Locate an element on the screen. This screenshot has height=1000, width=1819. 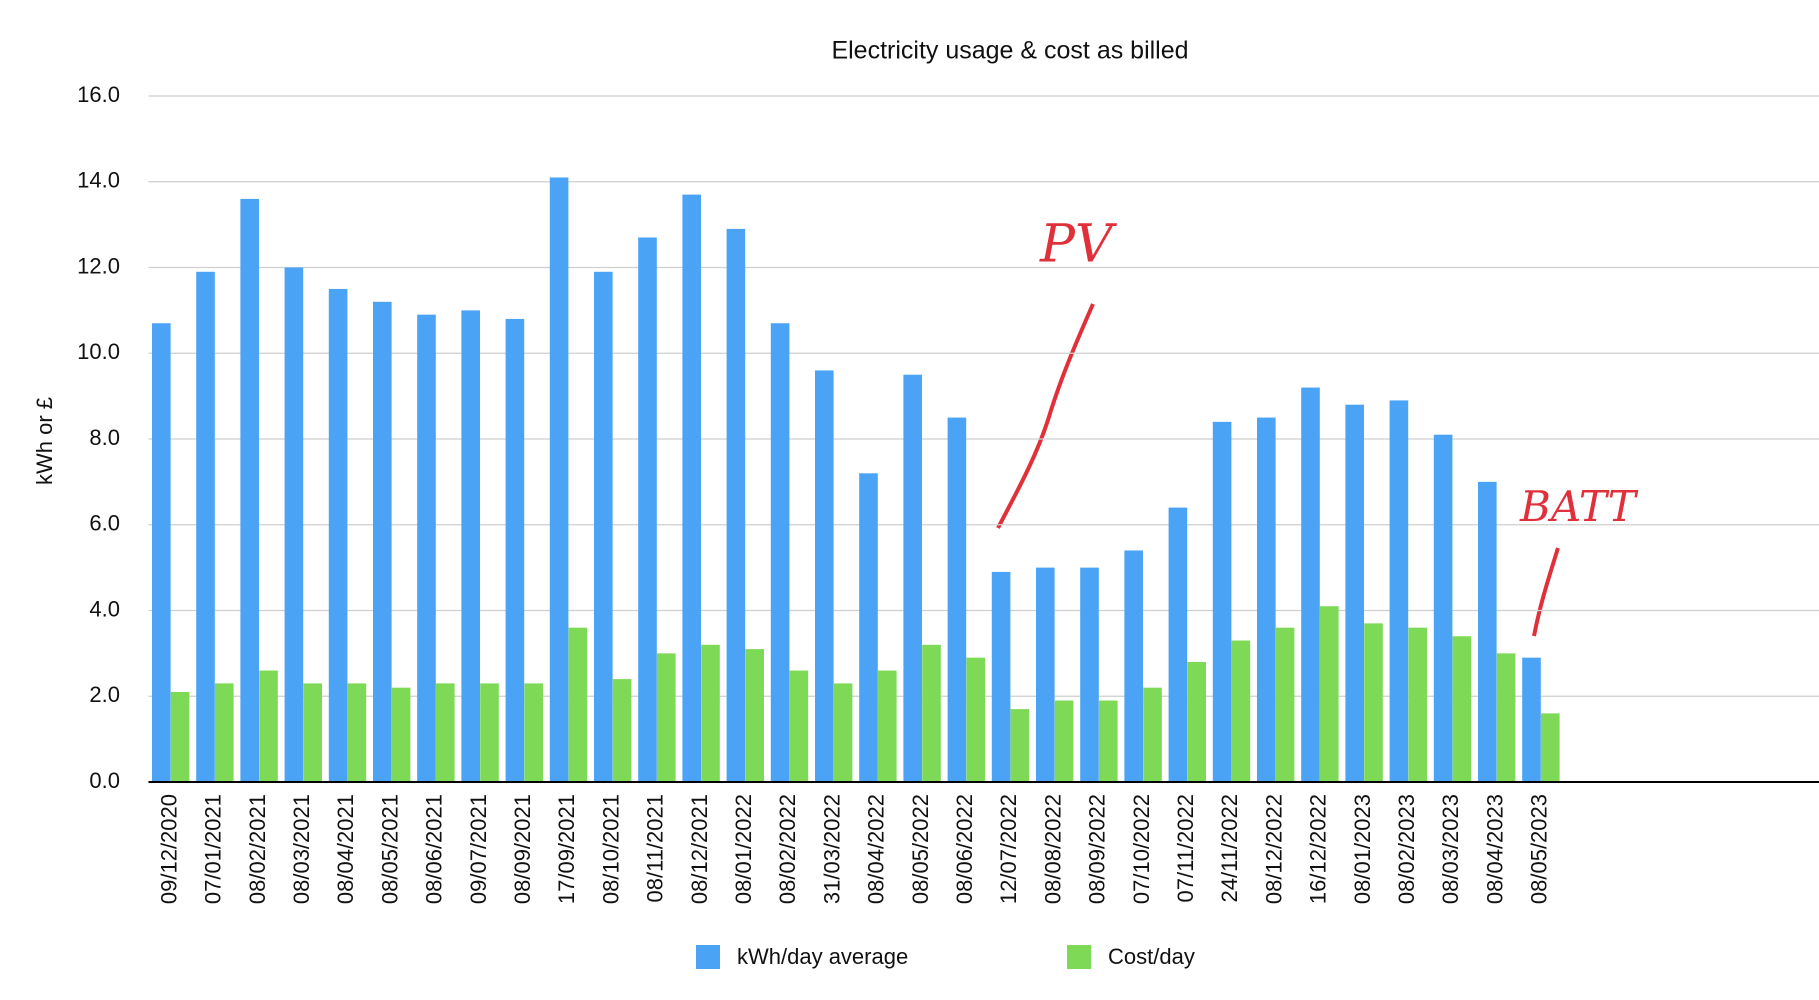
x-tick-label: 08/04/2023 is located at coordinates (1494, 849).